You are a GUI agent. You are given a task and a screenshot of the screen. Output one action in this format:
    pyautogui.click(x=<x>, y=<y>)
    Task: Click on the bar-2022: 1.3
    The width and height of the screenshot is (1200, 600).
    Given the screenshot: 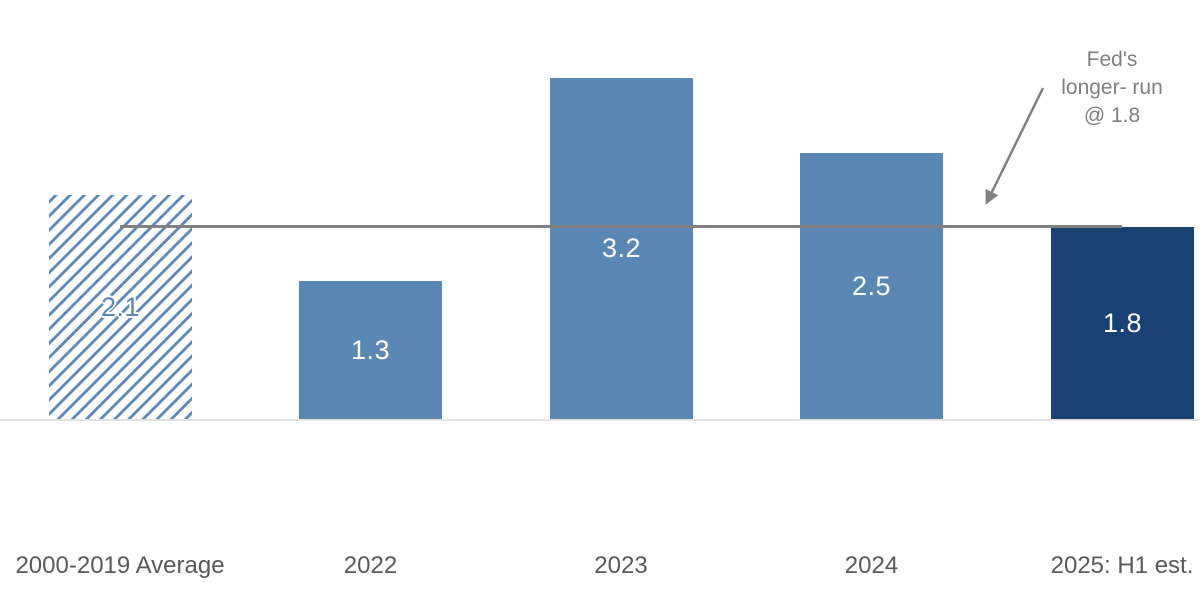 What is the action you would take?
    pyautogui.click(x=370, y=350)
    